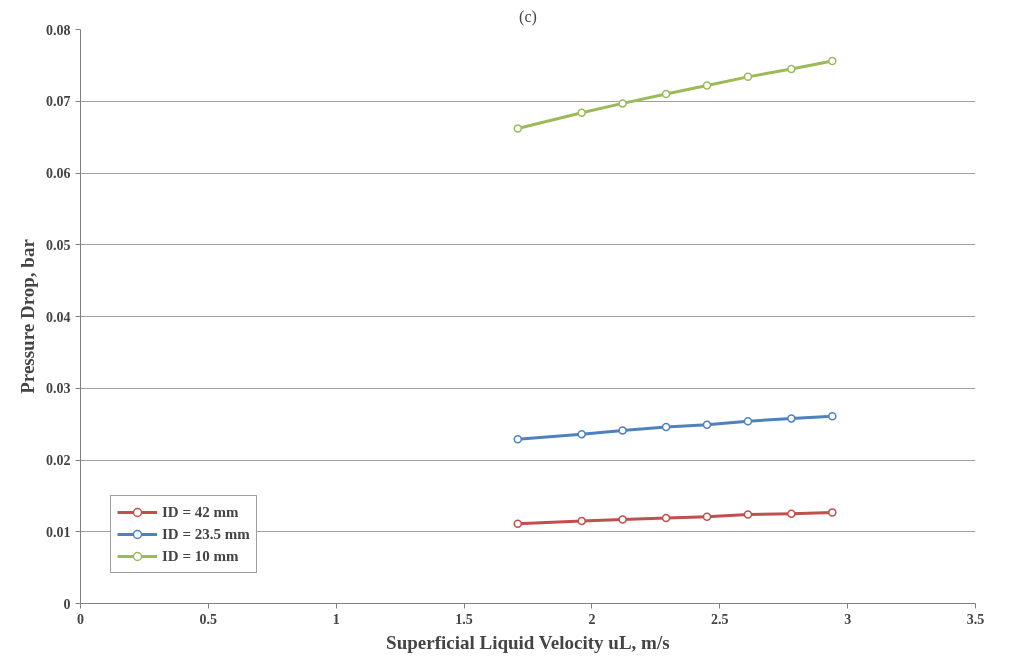 This screenshot has width=1011, height=669. I want to click on y-tick-label: 0.05, so click(58, 245).